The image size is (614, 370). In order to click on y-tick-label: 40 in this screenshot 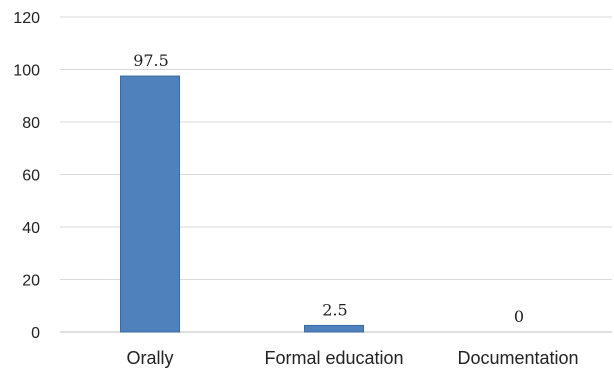, I will do `click(31, 228)`.